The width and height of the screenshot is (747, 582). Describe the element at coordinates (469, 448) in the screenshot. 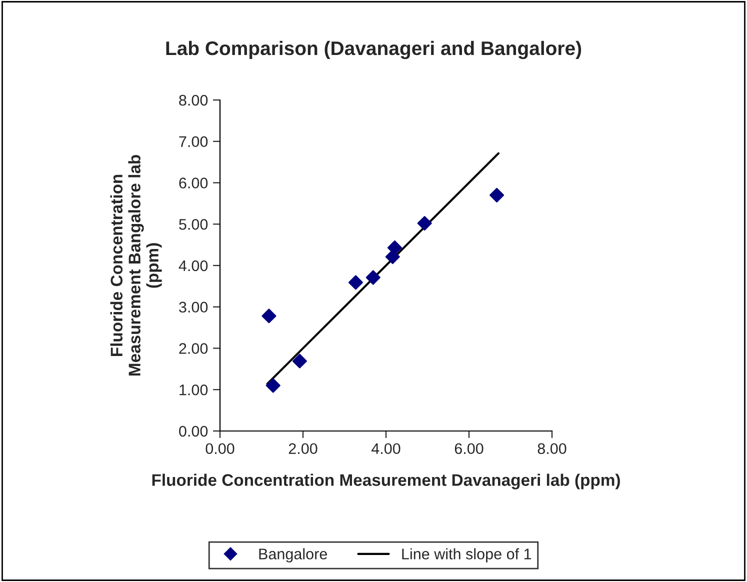

I see `x-tick-label: 6.00` at that location.